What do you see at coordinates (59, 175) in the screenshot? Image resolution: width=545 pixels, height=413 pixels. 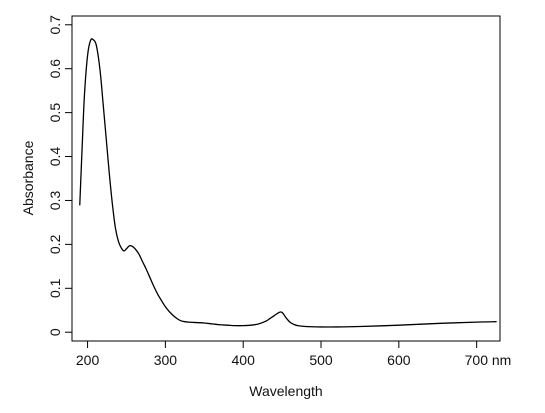 I see `y-axis: 0 0.1 0.2 0.3 0.4 0.5 0.6 0.7` at bounding box center [59, 175].